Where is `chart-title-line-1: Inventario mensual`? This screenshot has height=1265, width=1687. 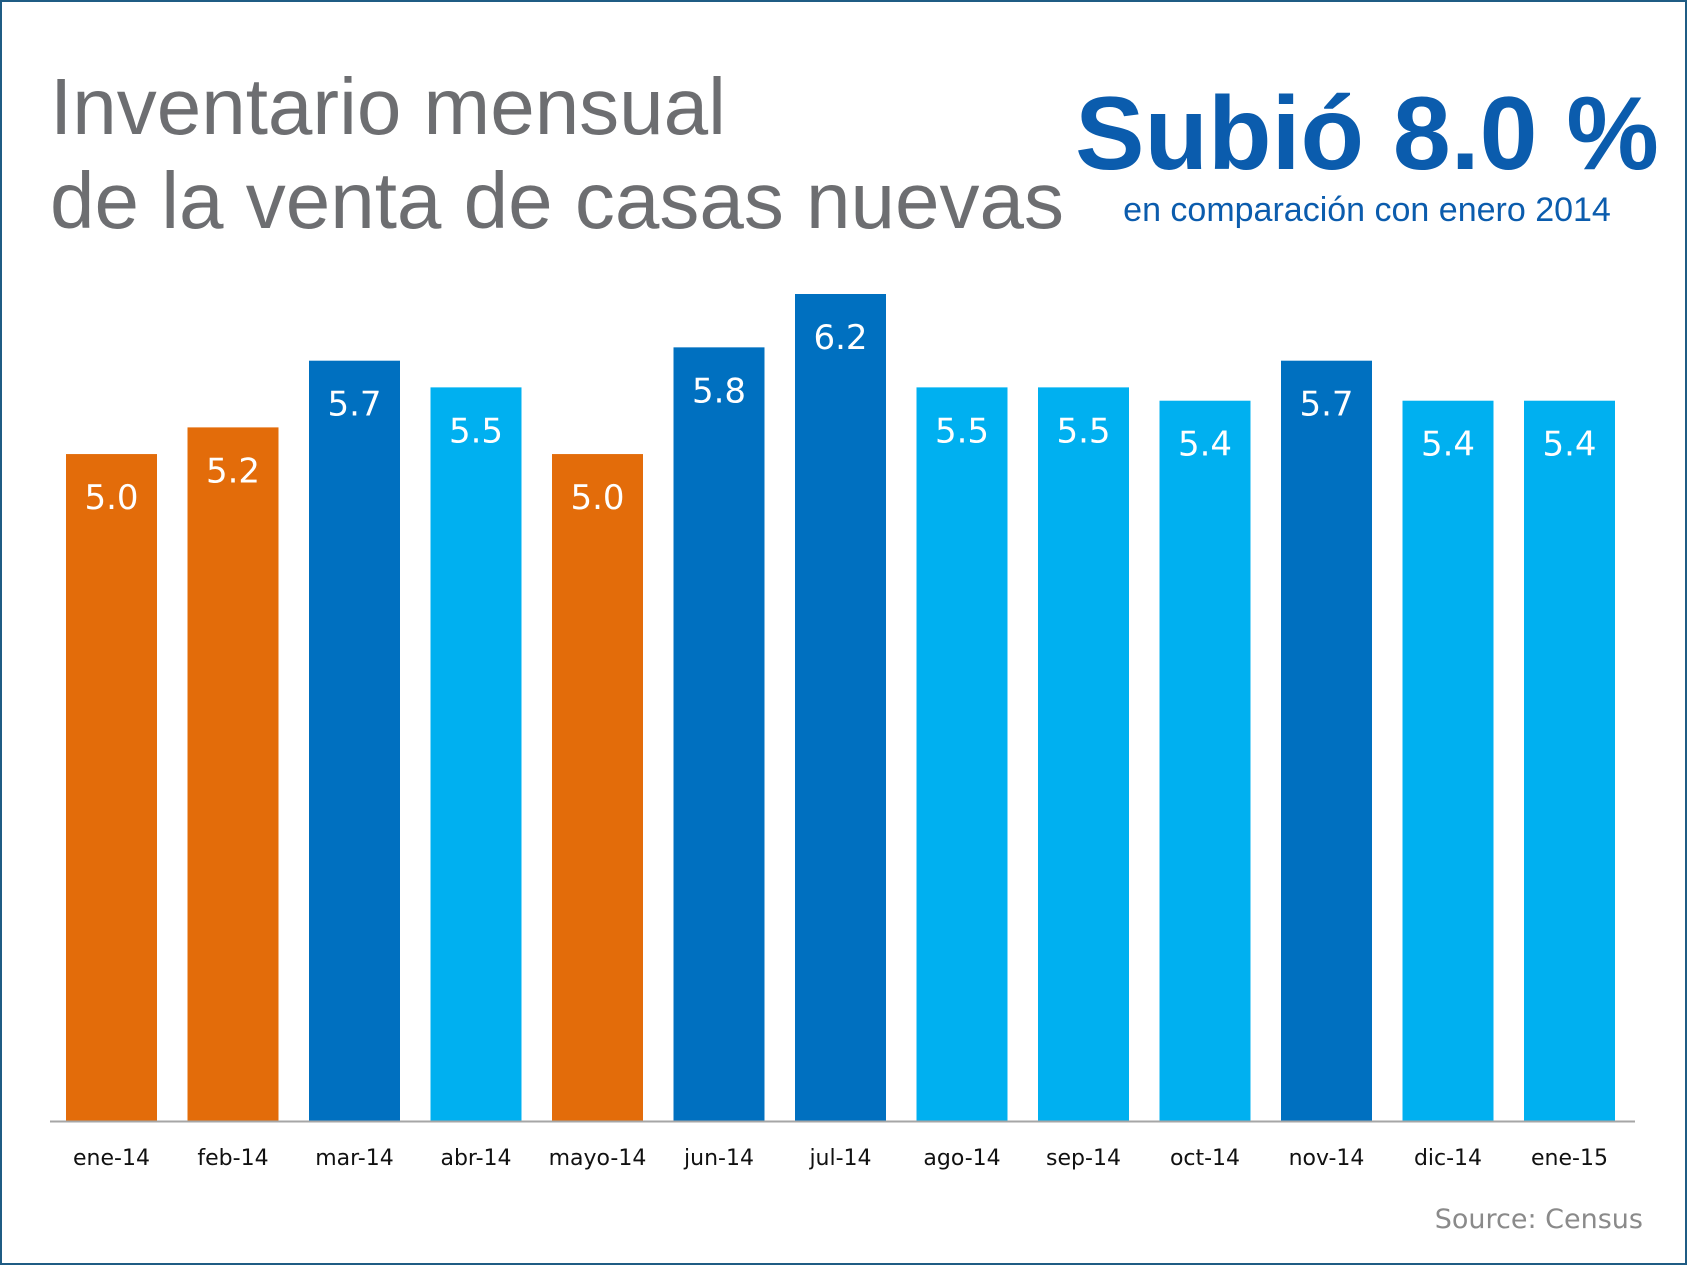 chart-title-line-1: Inventario mensual is located at coordinates (388, 106).